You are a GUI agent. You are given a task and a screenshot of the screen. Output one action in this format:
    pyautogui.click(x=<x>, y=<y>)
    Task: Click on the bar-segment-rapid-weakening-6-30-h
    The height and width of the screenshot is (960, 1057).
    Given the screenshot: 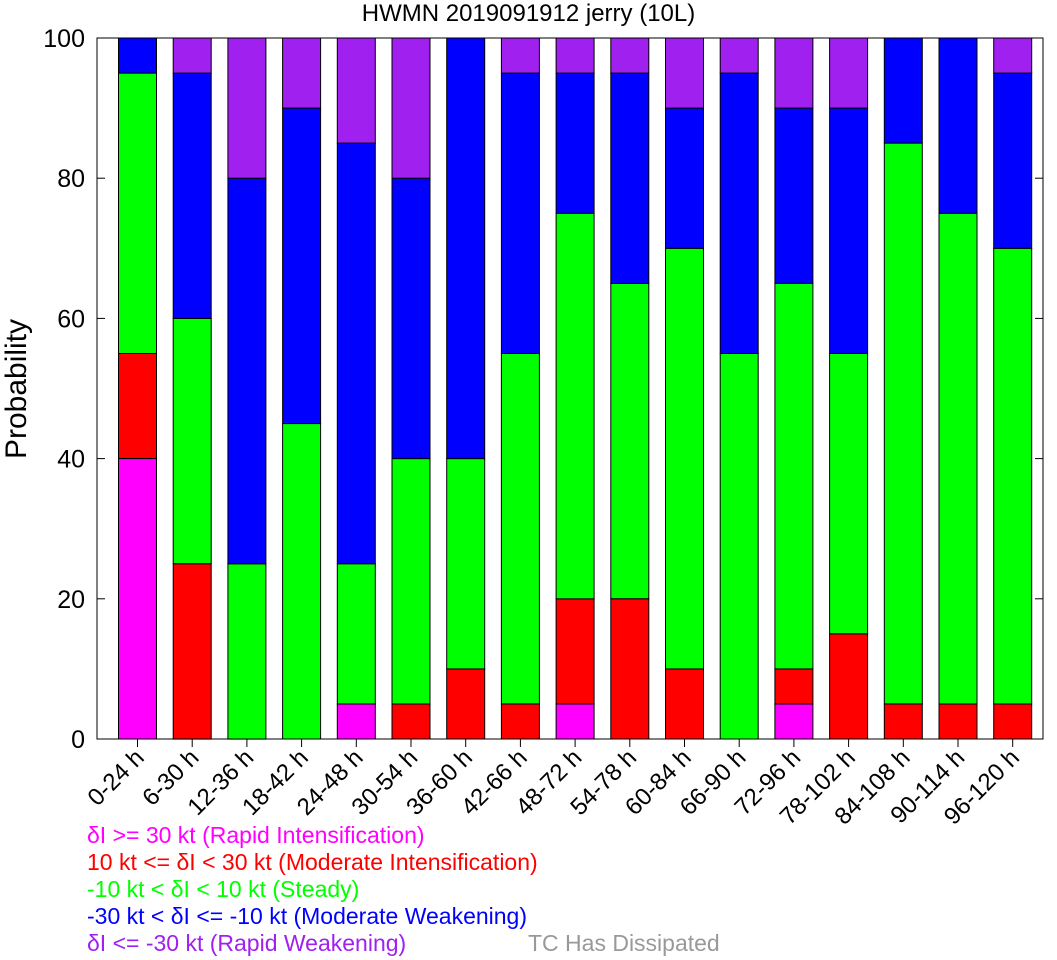 What is the action you would take?
    pyautogui.click(x=192, y=55)
    